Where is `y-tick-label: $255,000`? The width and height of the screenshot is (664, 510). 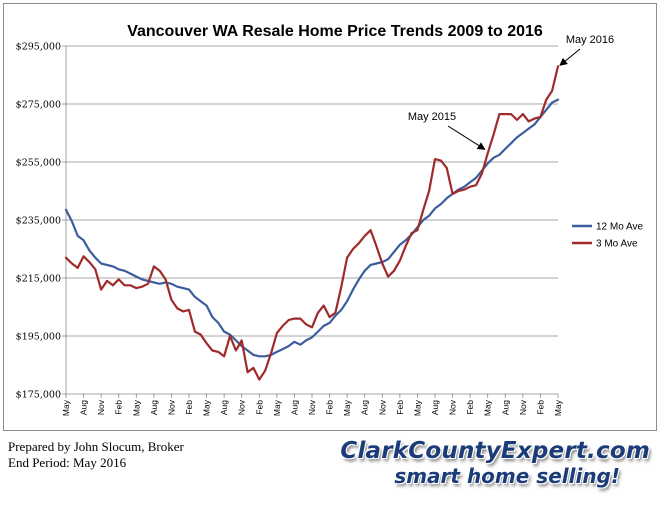 y-tick-label: $255,000 is located at coordinates (38, 163).